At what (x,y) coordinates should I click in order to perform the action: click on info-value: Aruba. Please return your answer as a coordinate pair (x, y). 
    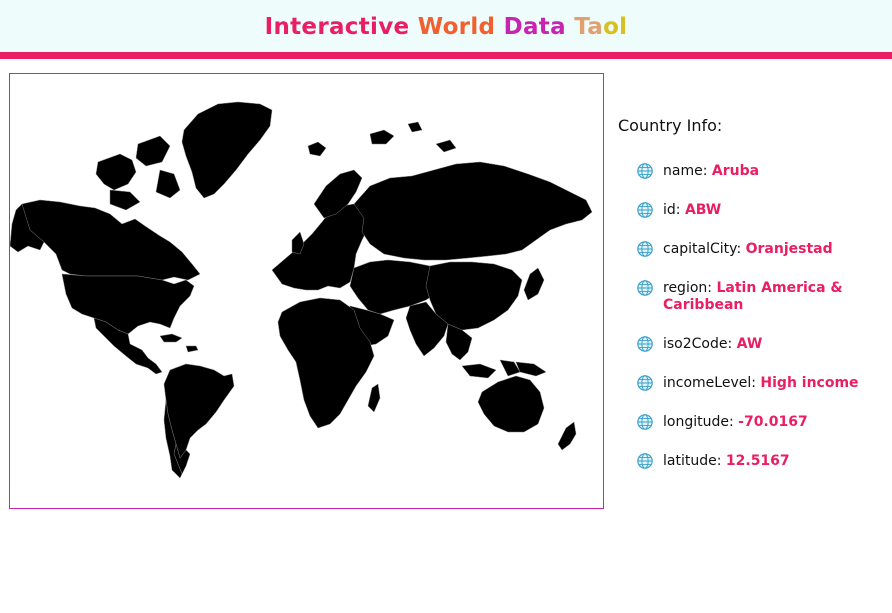
    Looking at the image, I should click on (735, 171).